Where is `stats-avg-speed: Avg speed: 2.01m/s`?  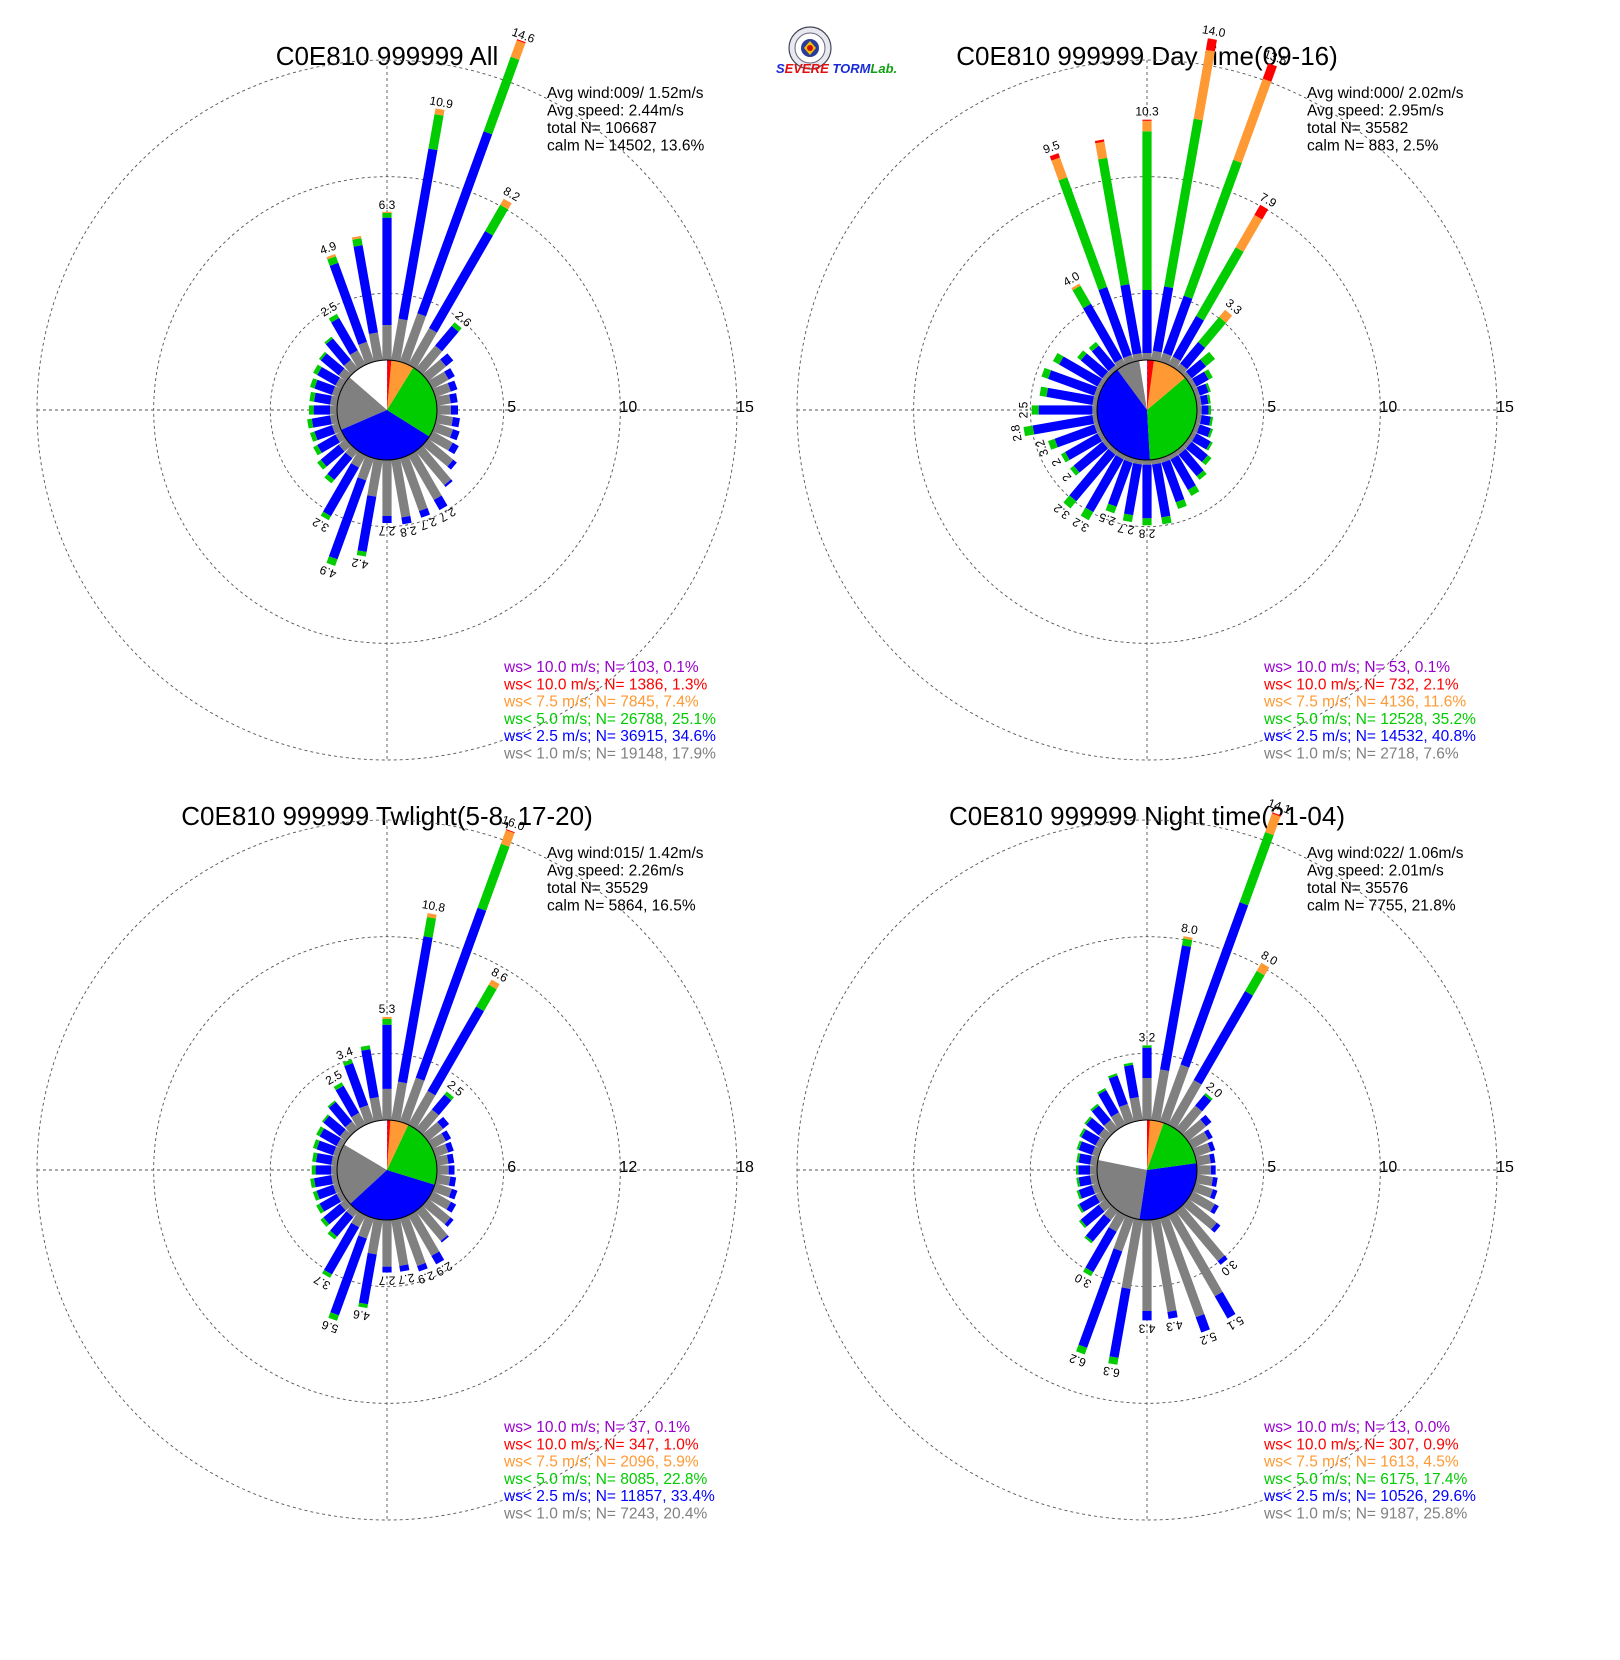 stats-avg-speed: Avg speed: 2.01m/s is located at coordinates (1375, 871).